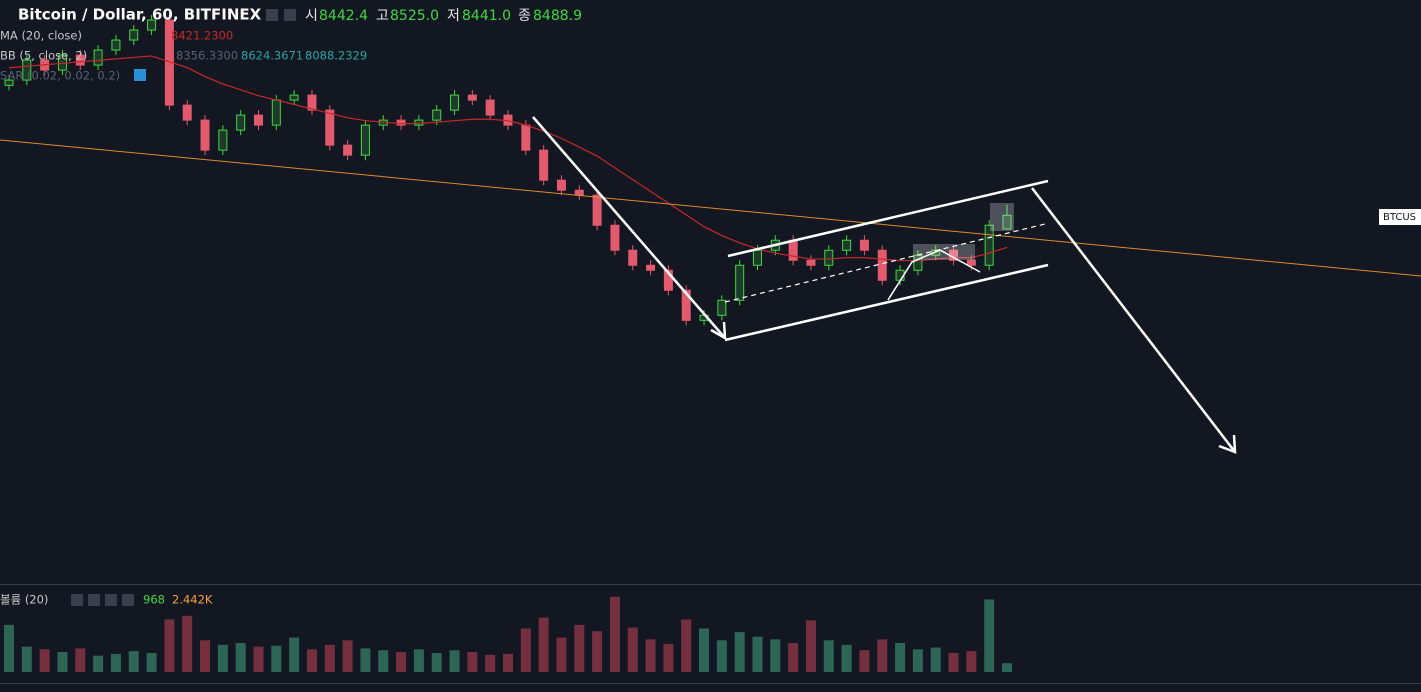  What do you see at coordinates (60, 76) in the screenshot?
I see `indicator-name: SAR (0.02, 0.02, 0.2)` at bounding box center [60, 76].